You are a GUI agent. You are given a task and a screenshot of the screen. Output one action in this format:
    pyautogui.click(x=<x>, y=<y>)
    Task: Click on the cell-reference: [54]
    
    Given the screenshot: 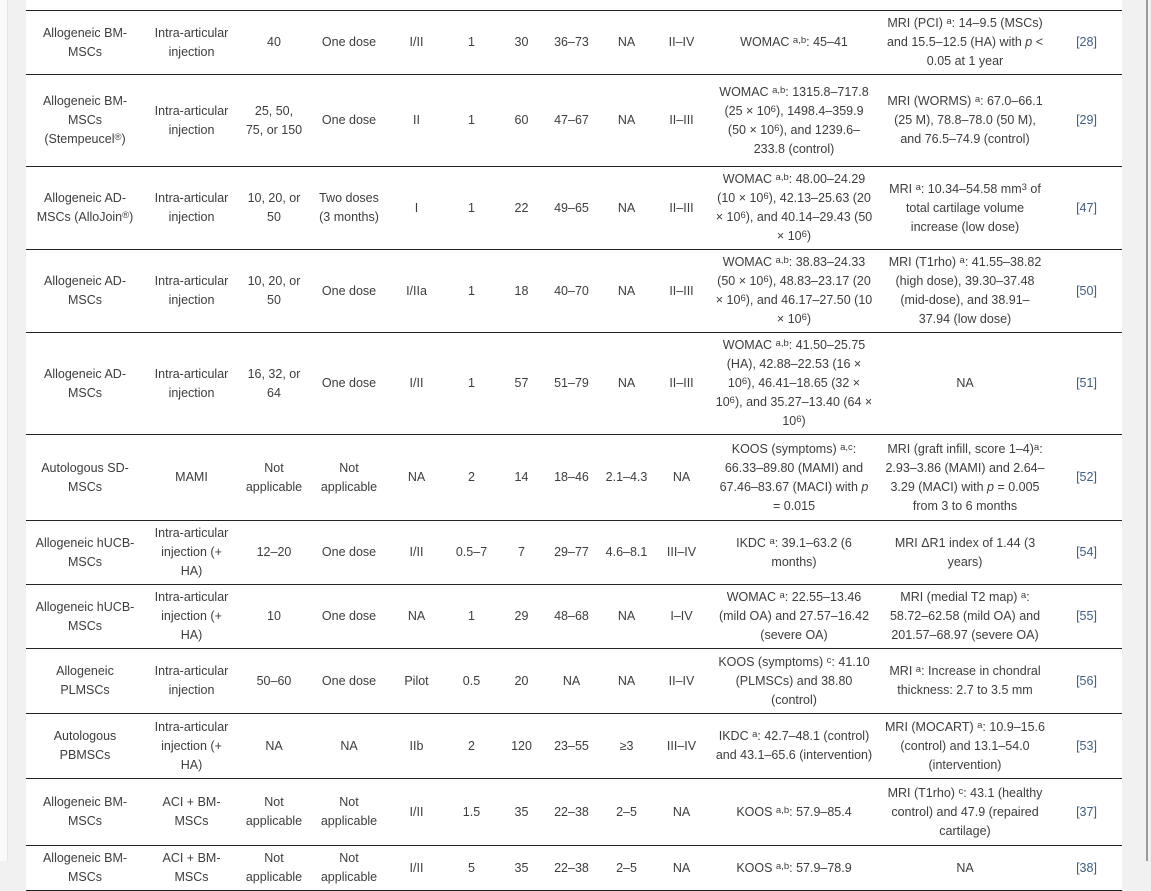 What is the action you would take?
    pyautogui.click(x=1086, y=553)
    